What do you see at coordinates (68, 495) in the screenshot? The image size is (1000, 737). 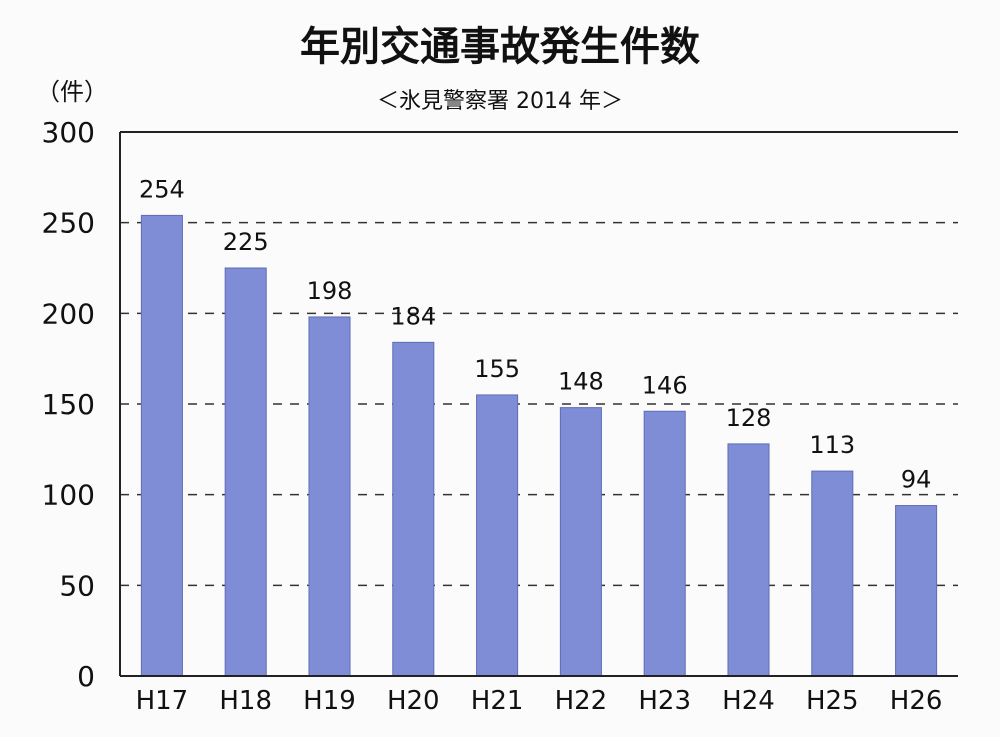 I see `y-tick-label: 100` at bounding box center [68, 495].